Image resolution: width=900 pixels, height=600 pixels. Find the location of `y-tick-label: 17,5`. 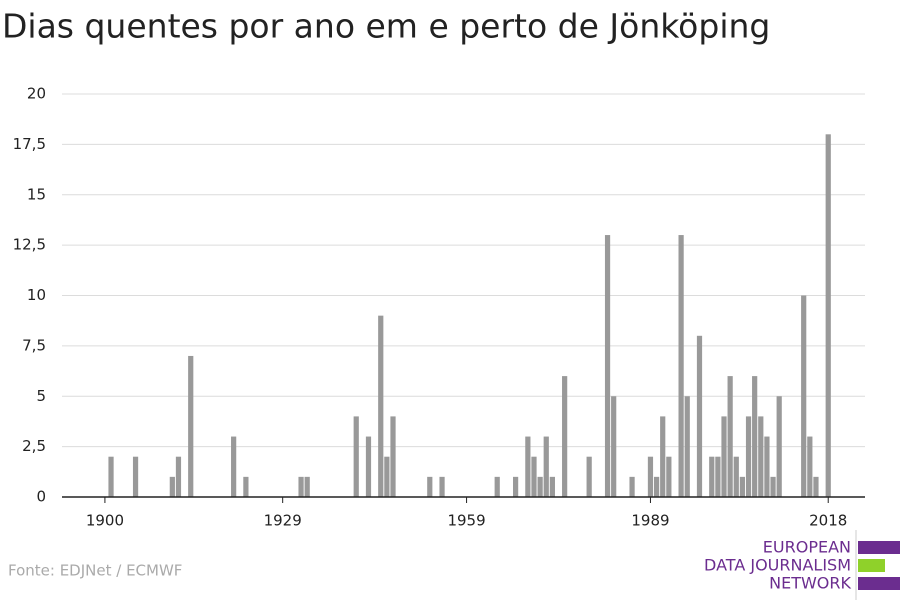

y-tick-label: 17,5 is located at coordinates (29, 144).